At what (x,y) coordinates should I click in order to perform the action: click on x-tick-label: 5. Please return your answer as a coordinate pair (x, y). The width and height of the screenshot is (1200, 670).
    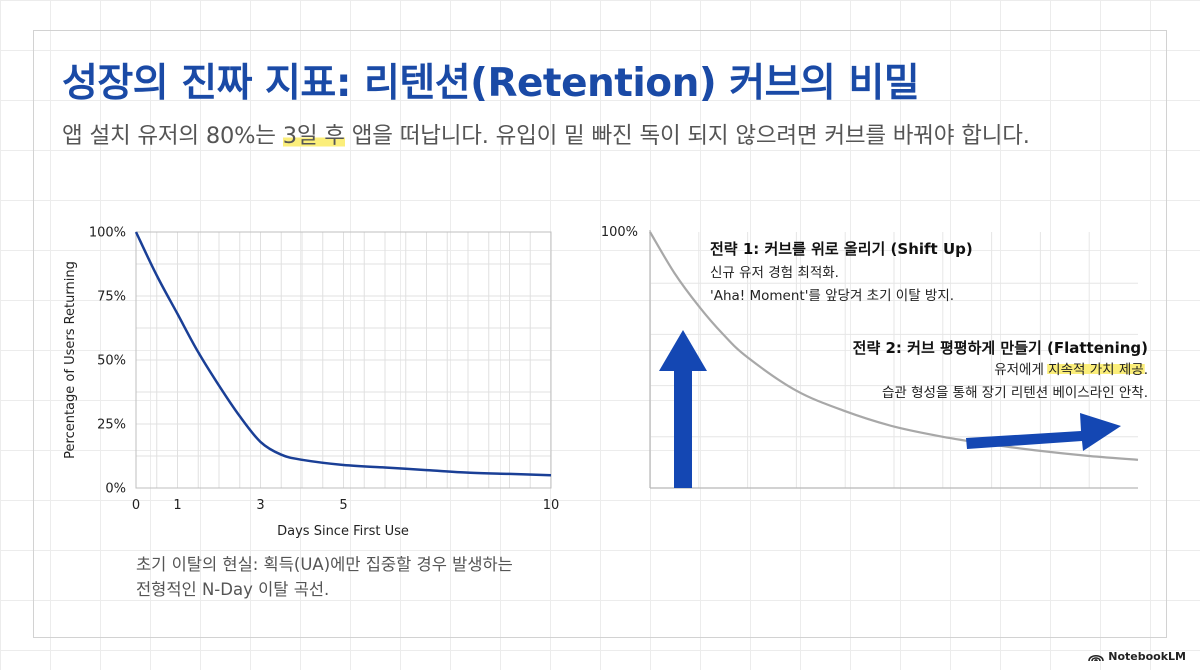
    Looking at the image, I should click on (343, 505).